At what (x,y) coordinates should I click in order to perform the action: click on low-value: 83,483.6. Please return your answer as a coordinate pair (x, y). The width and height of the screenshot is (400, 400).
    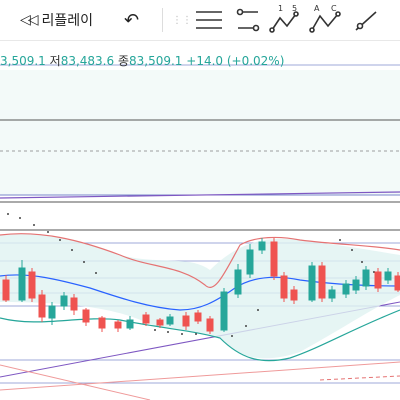
    Looking at the image, I should click on (87, 61).